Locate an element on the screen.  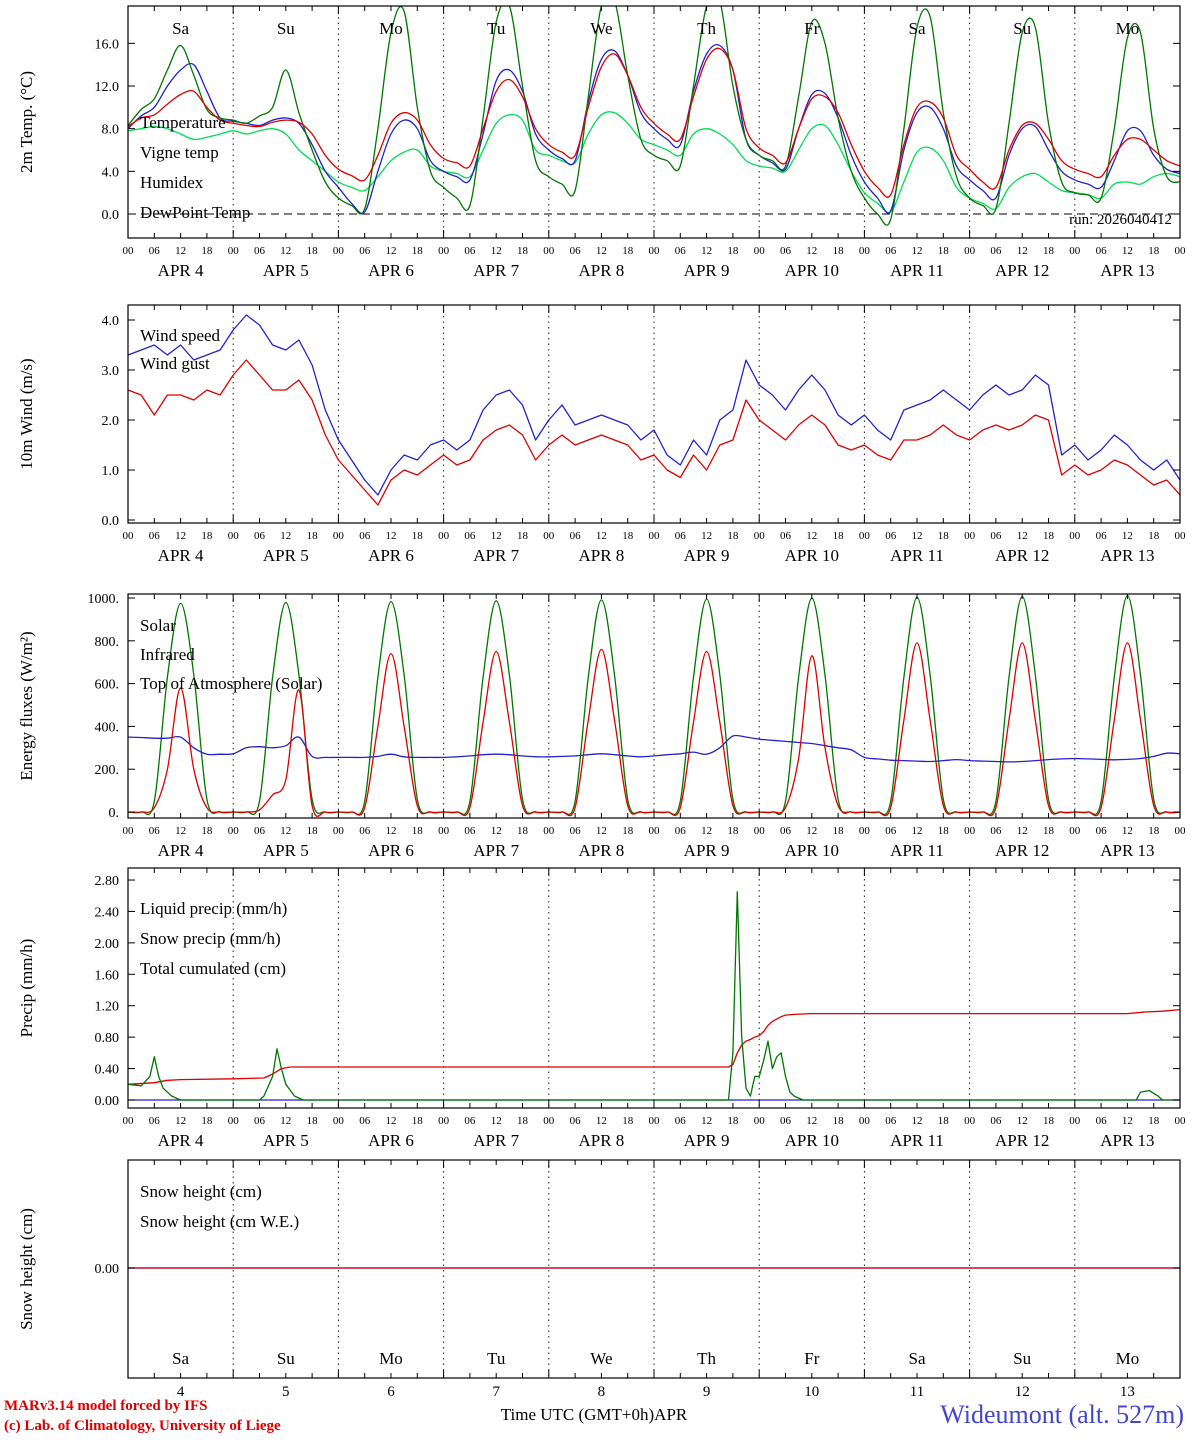
legend-vigne-temp: Vigne temp is located at coordinates (179, 152).